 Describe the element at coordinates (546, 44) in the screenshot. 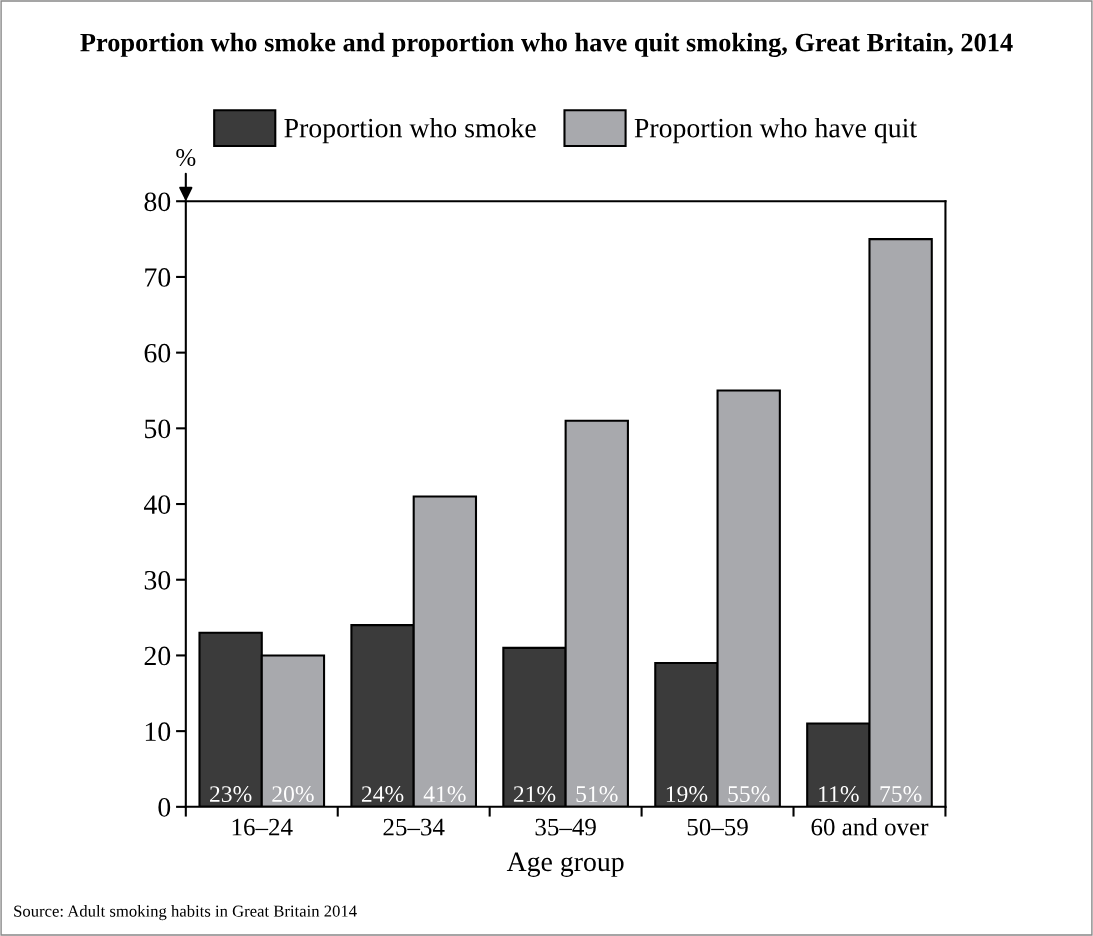

I see `chart-title: Proportion who smoke and proportion who have quit smoking, Great Britain, 2014` at that location.